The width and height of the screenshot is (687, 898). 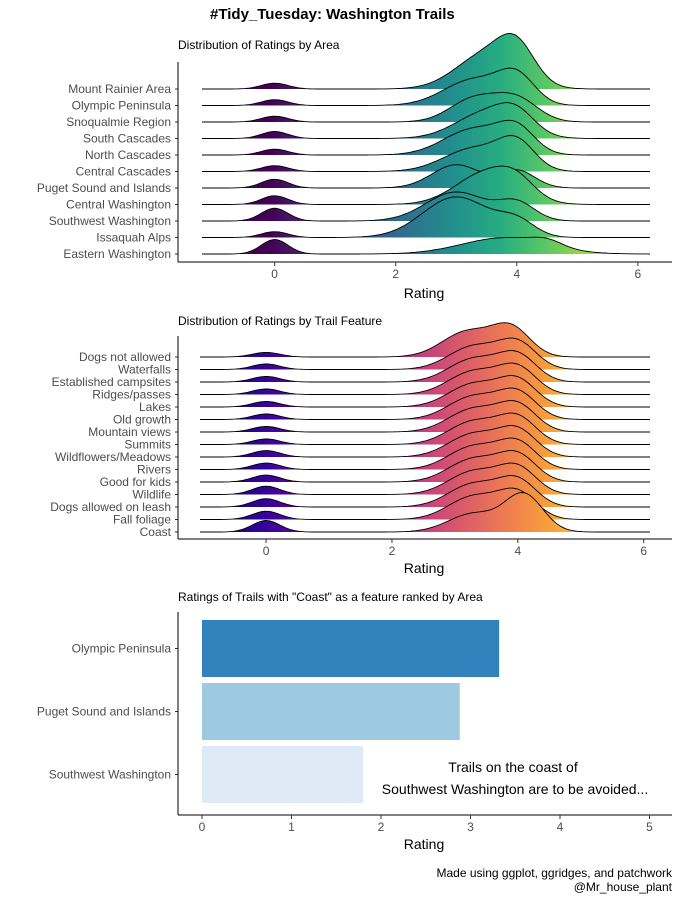 I want to click on ridge-fill-snoqualmie-region, so click(x=426, y=107).